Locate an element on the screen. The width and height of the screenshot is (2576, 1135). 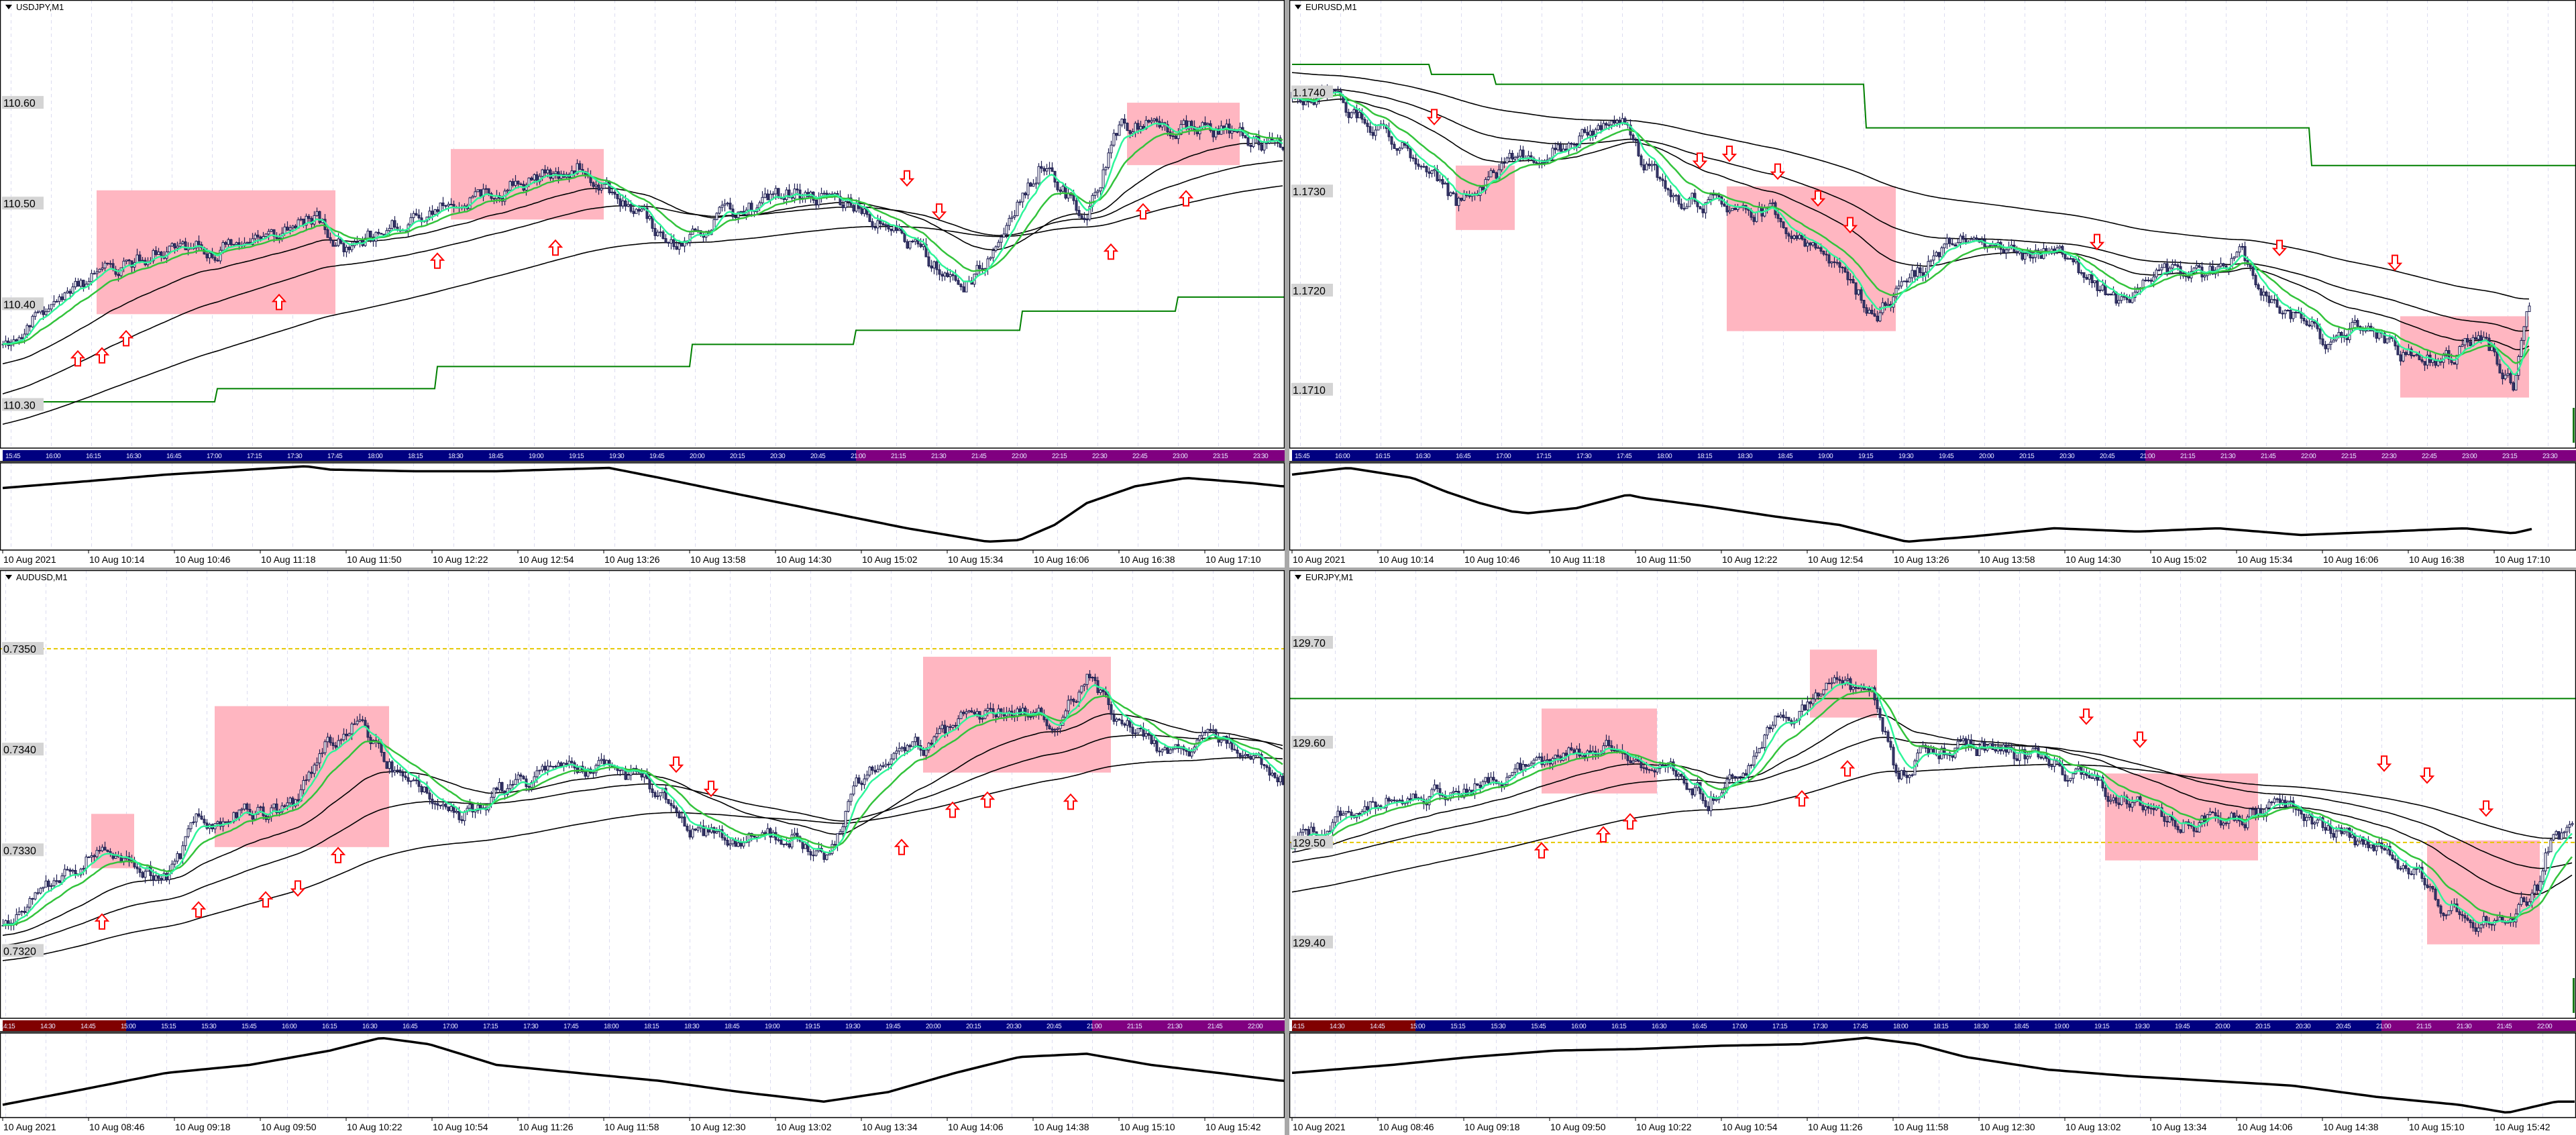
date-axis-label: 10 Aug 15:02 is located at coordinates (2179, 559).